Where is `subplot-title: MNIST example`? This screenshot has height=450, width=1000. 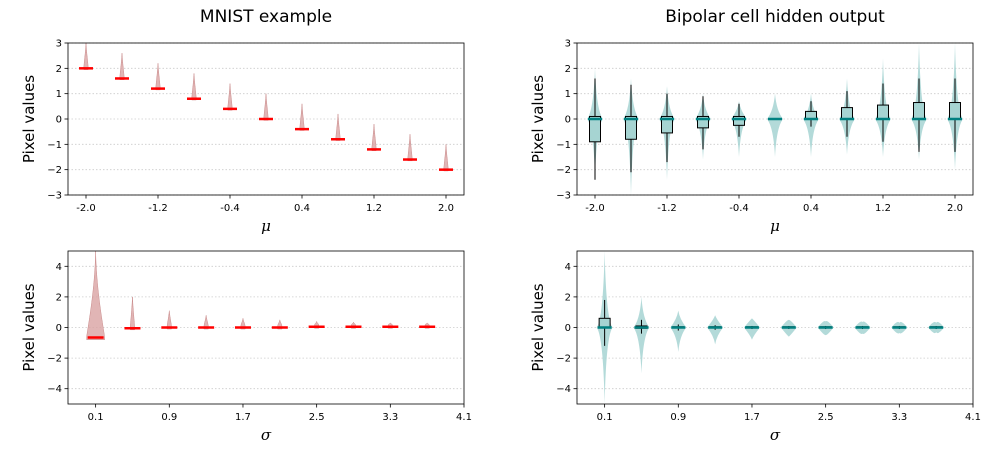 subplot-title: MNIST example is located at coordinates (266, 17).